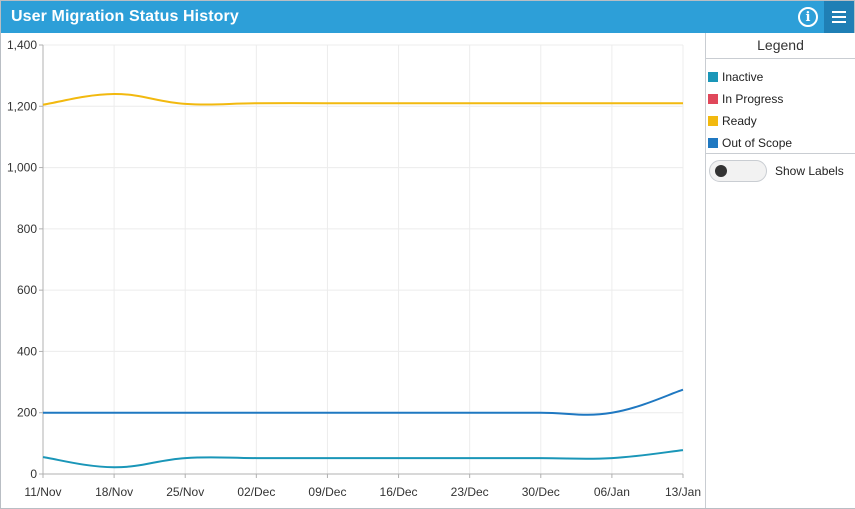  I want to click on x-tick-label: 13/Jan, so click(683, 492).